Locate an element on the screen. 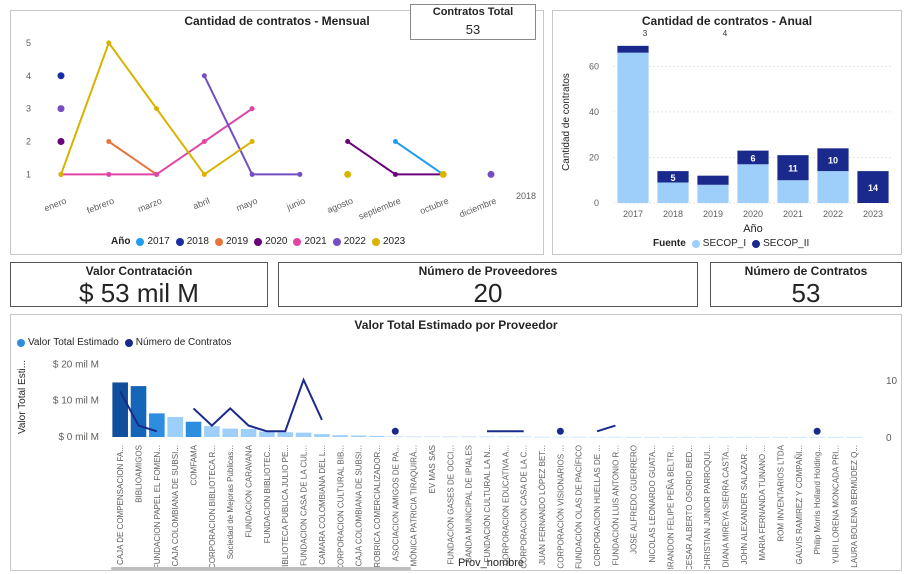  legend-label: 2021 is located at coordinates (315, 241).